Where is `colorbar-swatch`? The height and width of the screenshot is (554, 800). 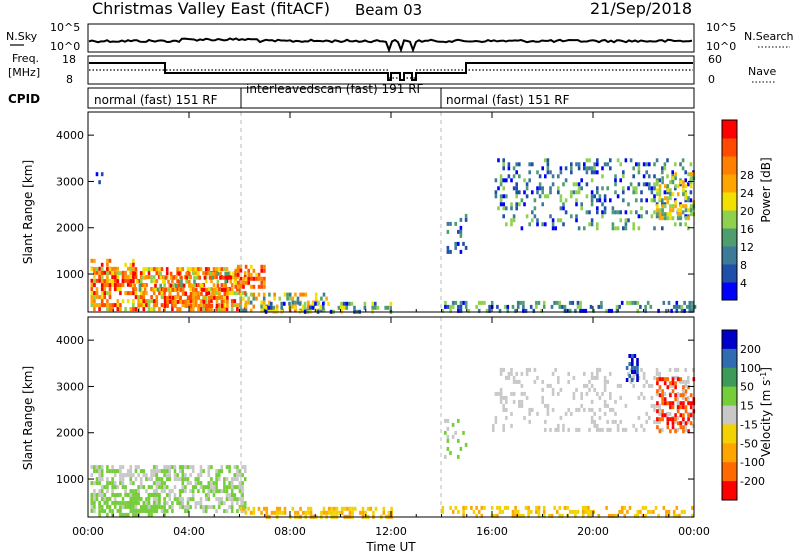
colorbar-swatch is located at coordinates (729, 255).